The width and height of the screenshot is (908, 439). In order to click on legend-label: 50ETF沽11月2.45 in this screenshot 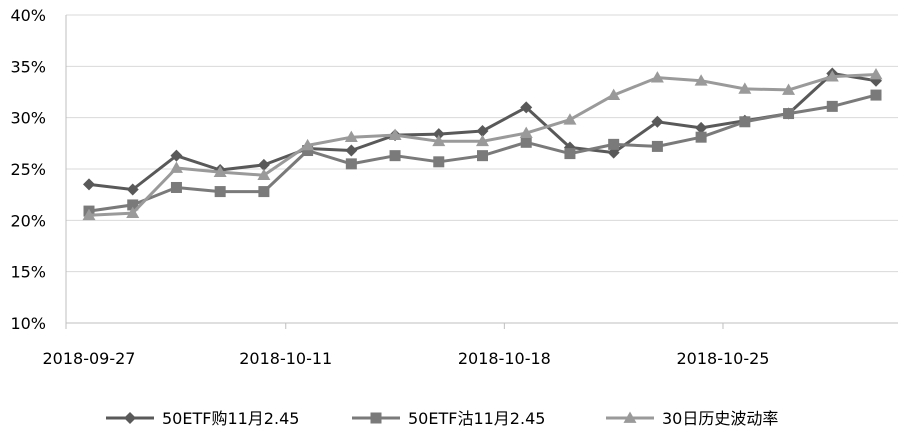, I will do `click(476, 418)`.